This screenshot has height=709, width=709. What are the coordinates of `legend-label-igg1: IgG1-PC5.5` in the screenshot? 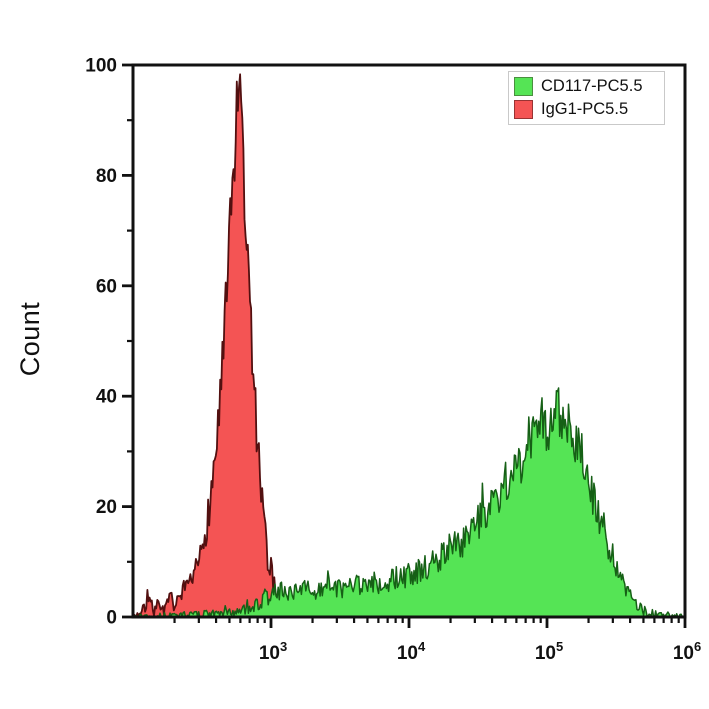 It's located at (585, 109).